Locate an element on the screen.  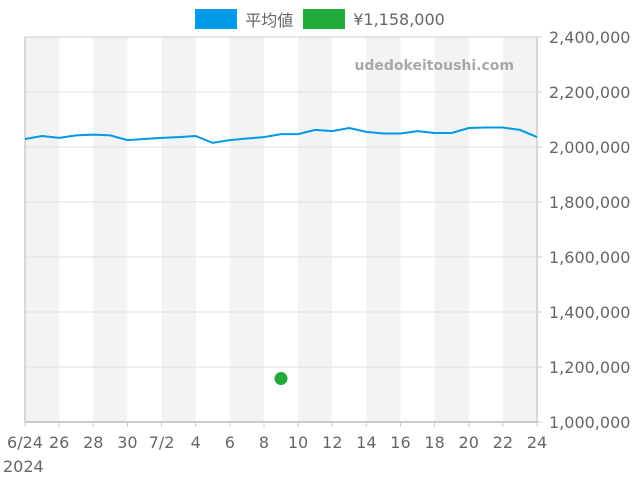
watermark: udedokeitoushi.com is located at coordinates (434, 66).